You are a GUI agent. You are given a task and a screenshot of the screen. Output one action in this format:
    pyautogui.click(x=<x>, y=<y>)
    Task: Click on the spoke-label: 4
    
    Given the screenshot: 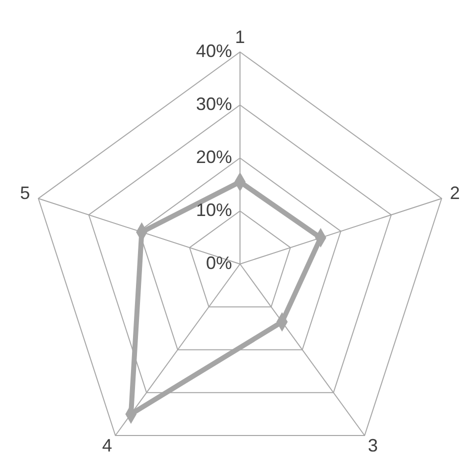 What is the action you would take?
    pyautogui.click(x=107, y=446)
    